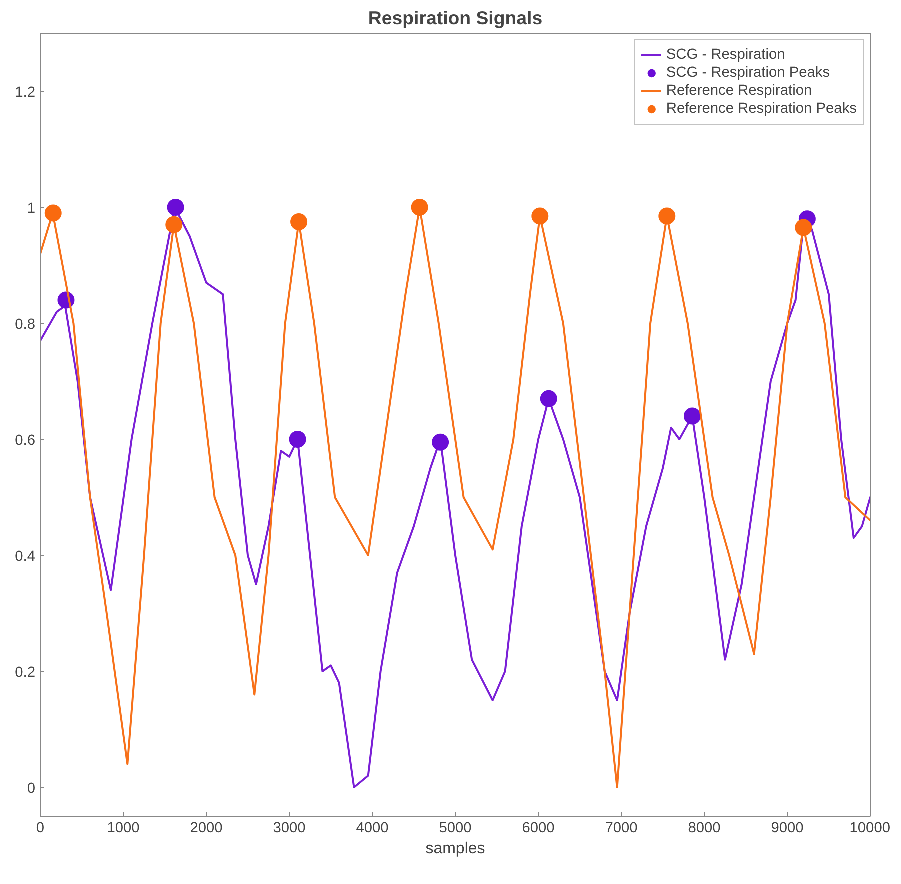  Describe the element at coordinates (621, 828) in the screenshot. I see `x-tick-label: 7000` at that location.